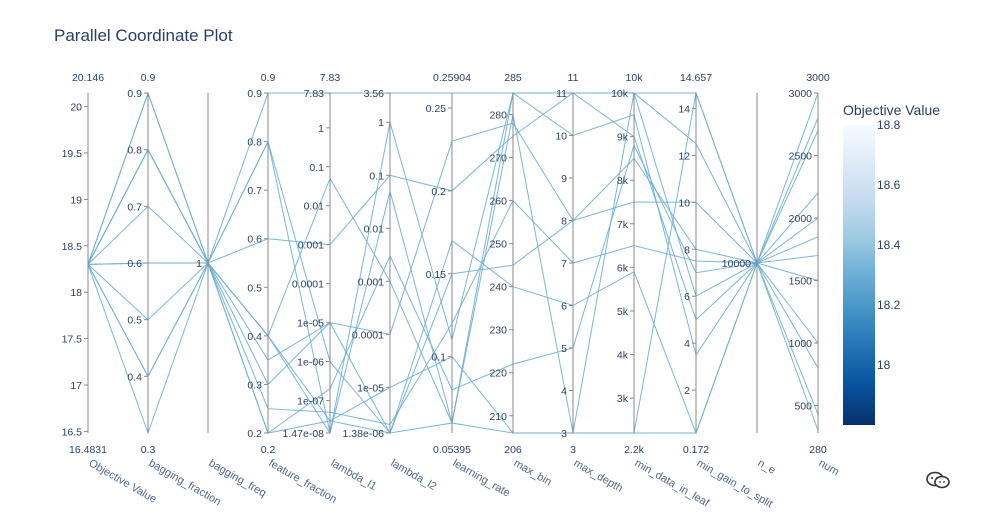 The width and height of the screenshot is (983, 527). What do you see at coordinates (368, 335) in the screenshot?
I see `tick-label: 0.0001` at bounding box center [368, 335].